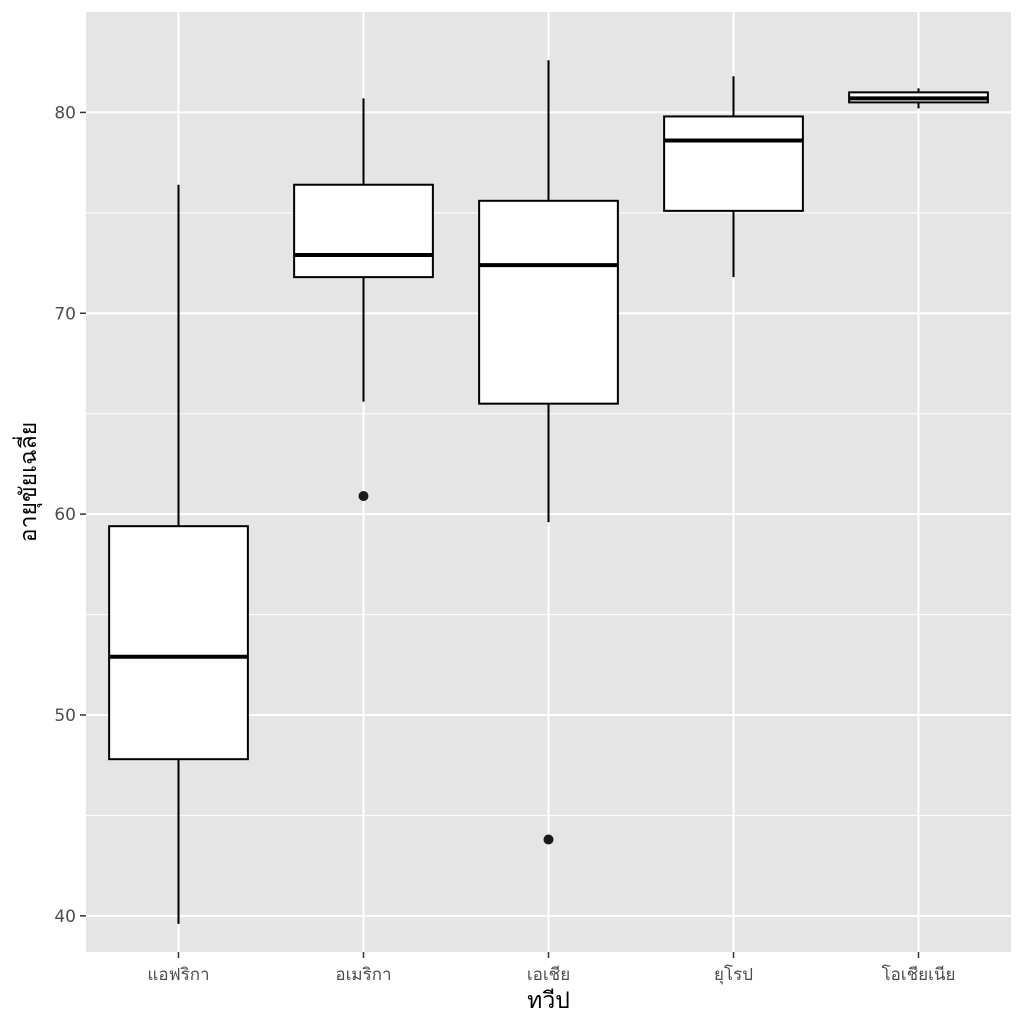 This screenshot has width=1024, height=1024. What do you see at coordinates (178, 975) in the screenshot?
I see `x-tick-label: แอฟริกา` at bounding box center [178, 975].